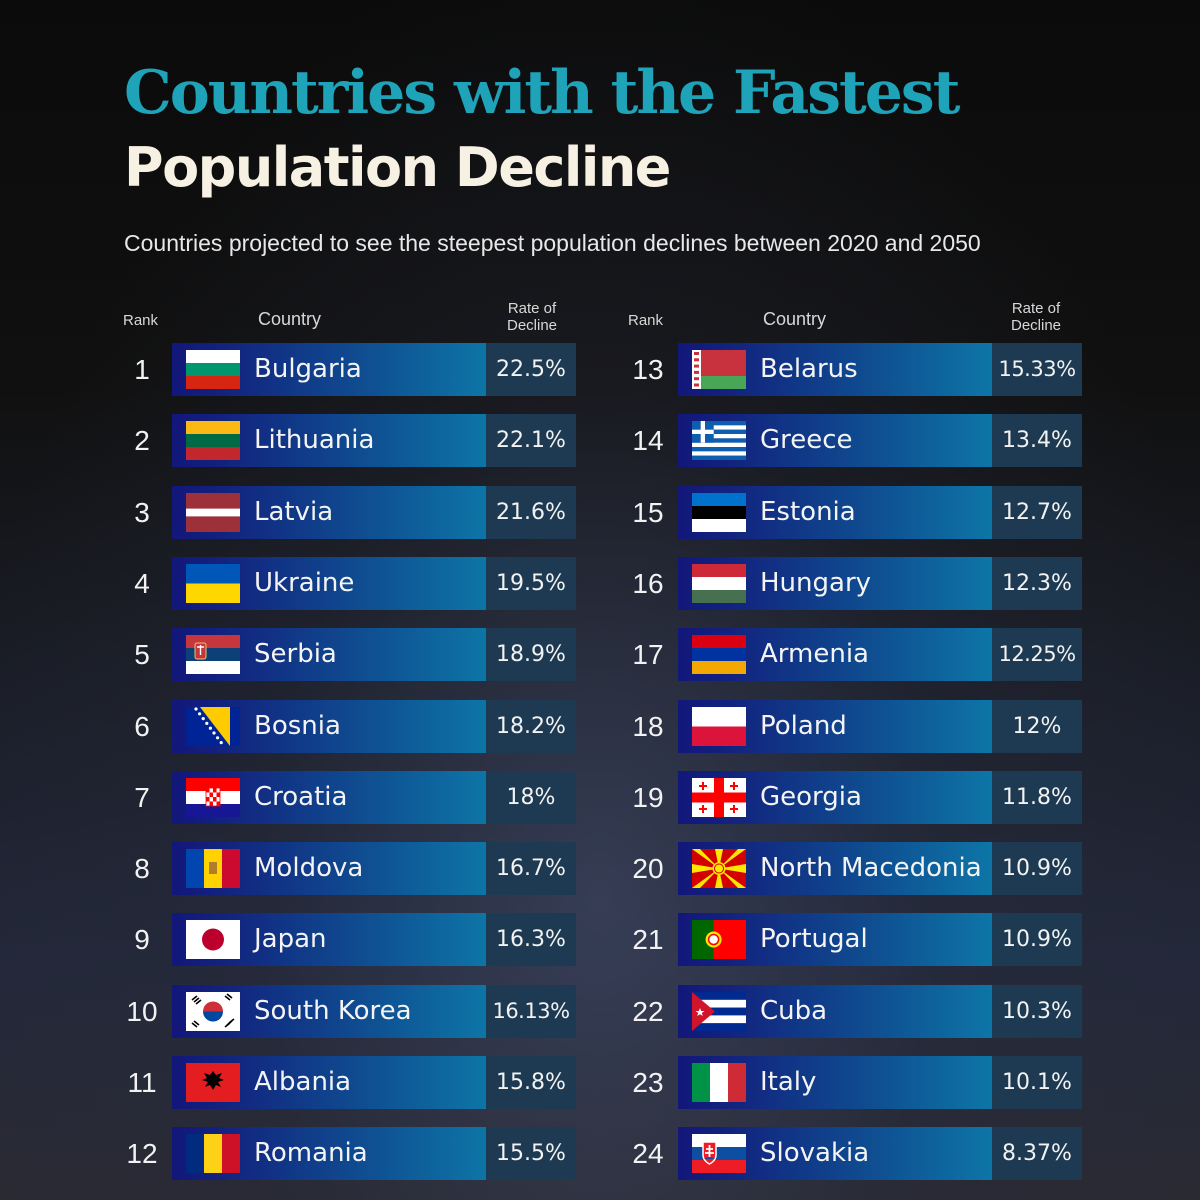 The image size is (1200, 1200). I want to click on decline-rate: 18.9%, so click(531, 655).